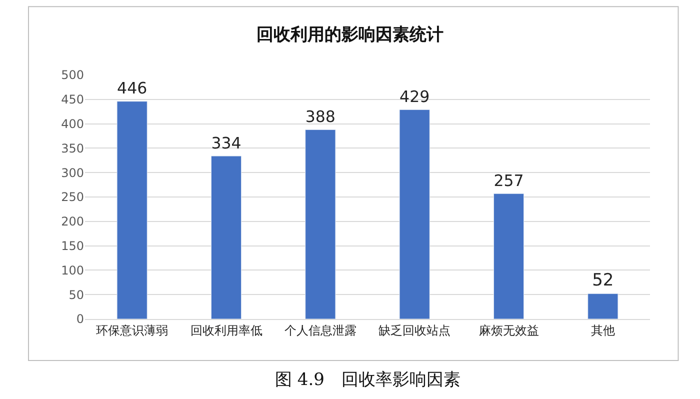  Describe the element at coordinates (72, 173) in the screenshot. I see `y-tick-label: 300` at that location.